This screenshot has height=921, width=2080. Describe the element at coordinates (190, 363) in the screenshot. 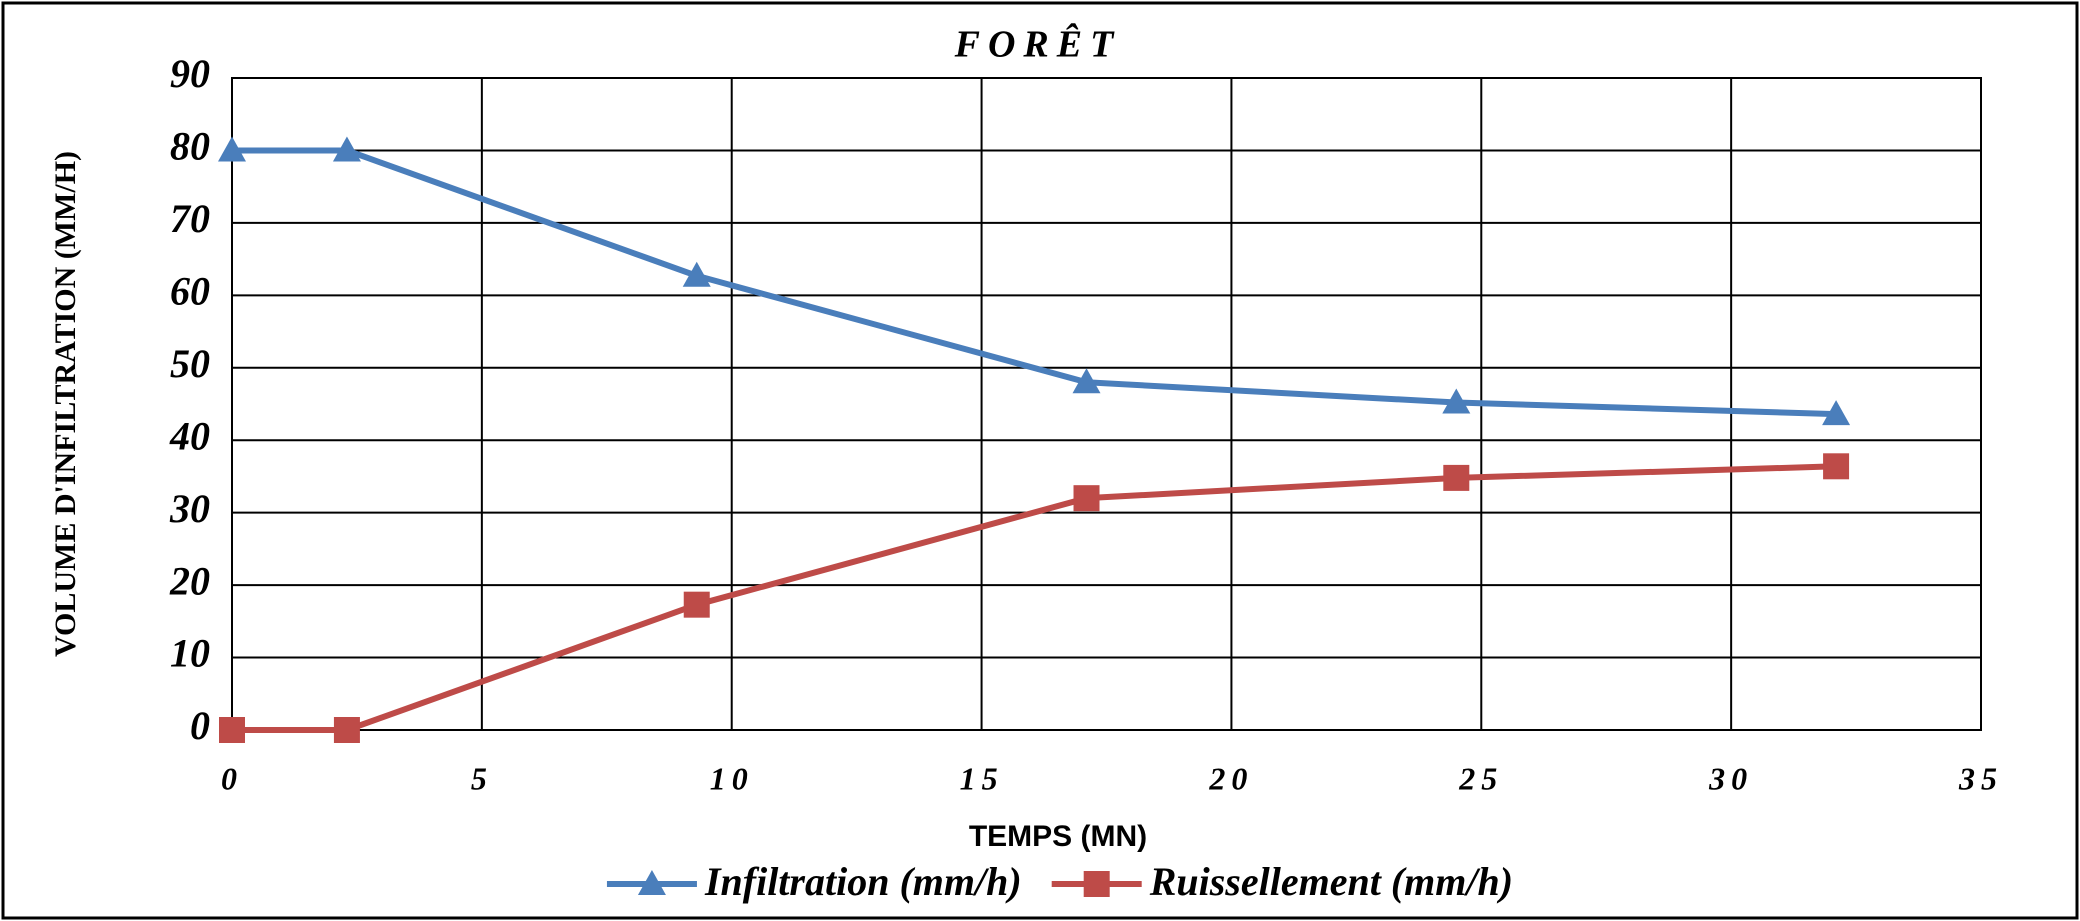

I see `y-tick-label: 50` at that location.